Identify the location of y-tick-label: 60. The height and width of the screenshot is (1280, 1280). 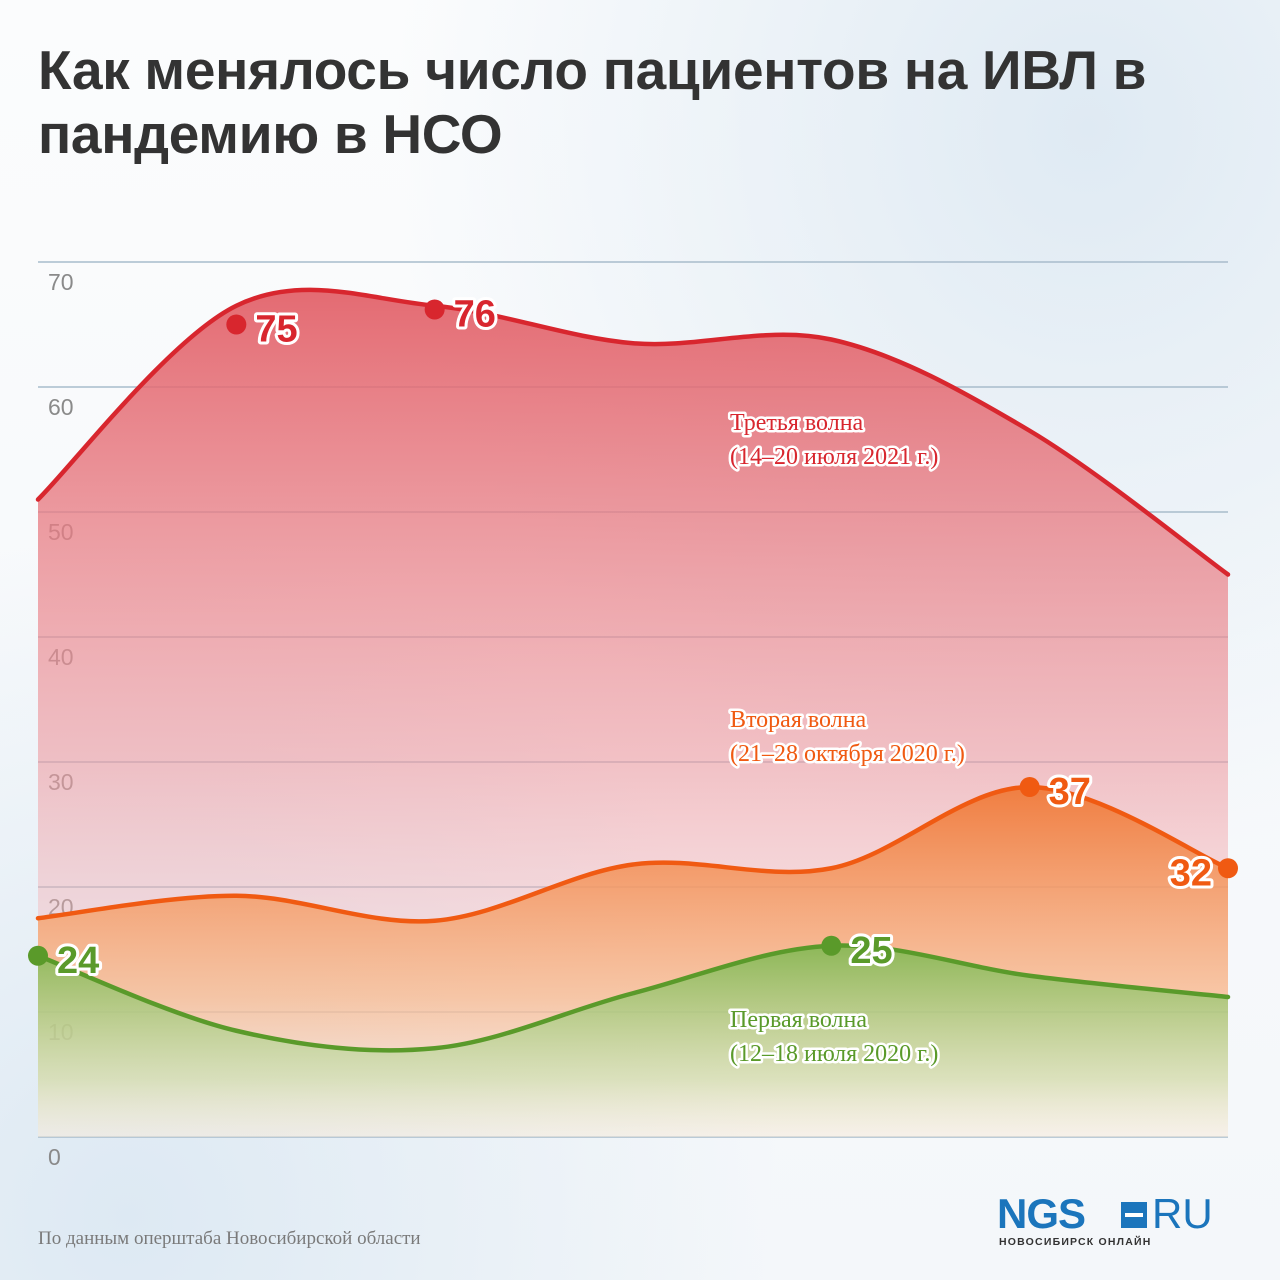
(61, 407).